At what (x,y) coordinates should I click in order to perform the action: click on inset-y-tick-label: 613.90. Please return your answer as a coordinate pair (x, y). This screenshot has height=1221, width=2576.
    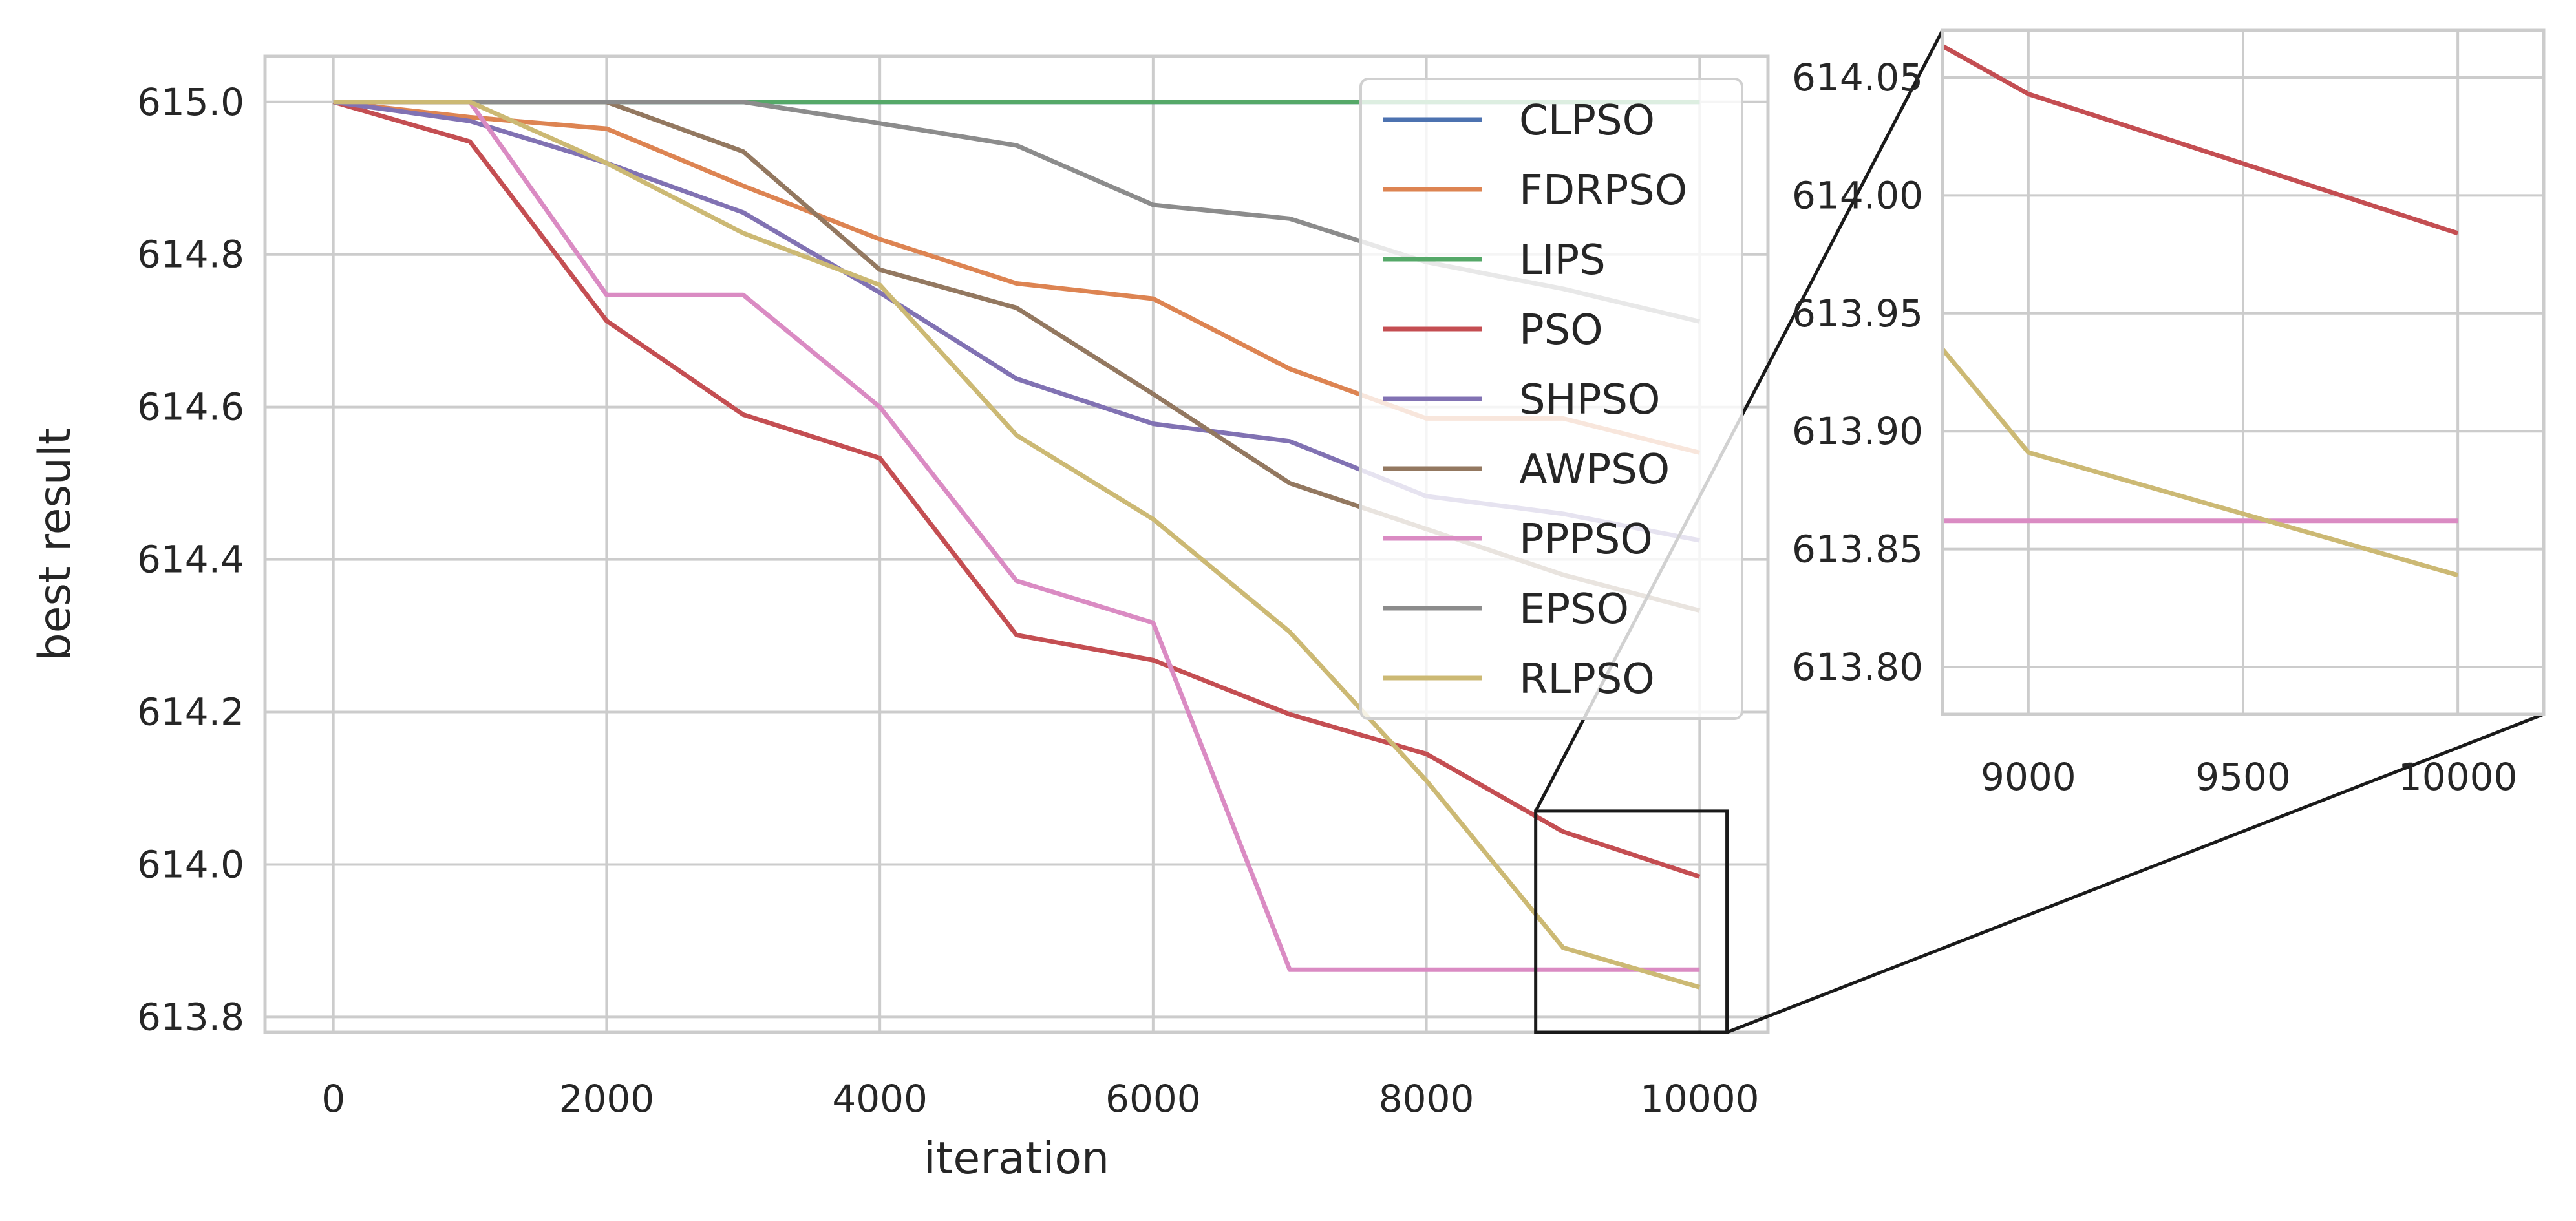
    Looking at the image, I should click on (1857, 431).